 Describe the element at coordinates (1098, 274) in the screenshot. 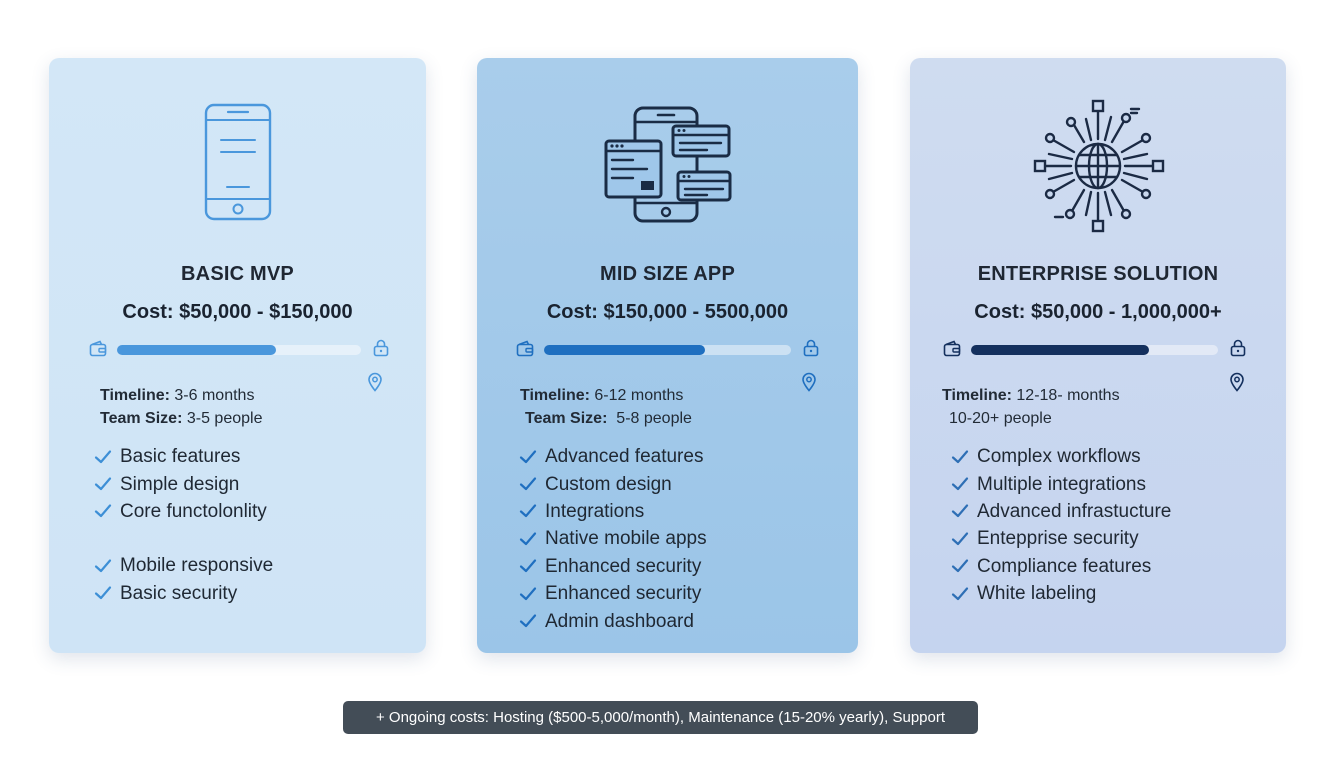

I see `tier-title: ENTERPRISE SOLUTION` at that location.